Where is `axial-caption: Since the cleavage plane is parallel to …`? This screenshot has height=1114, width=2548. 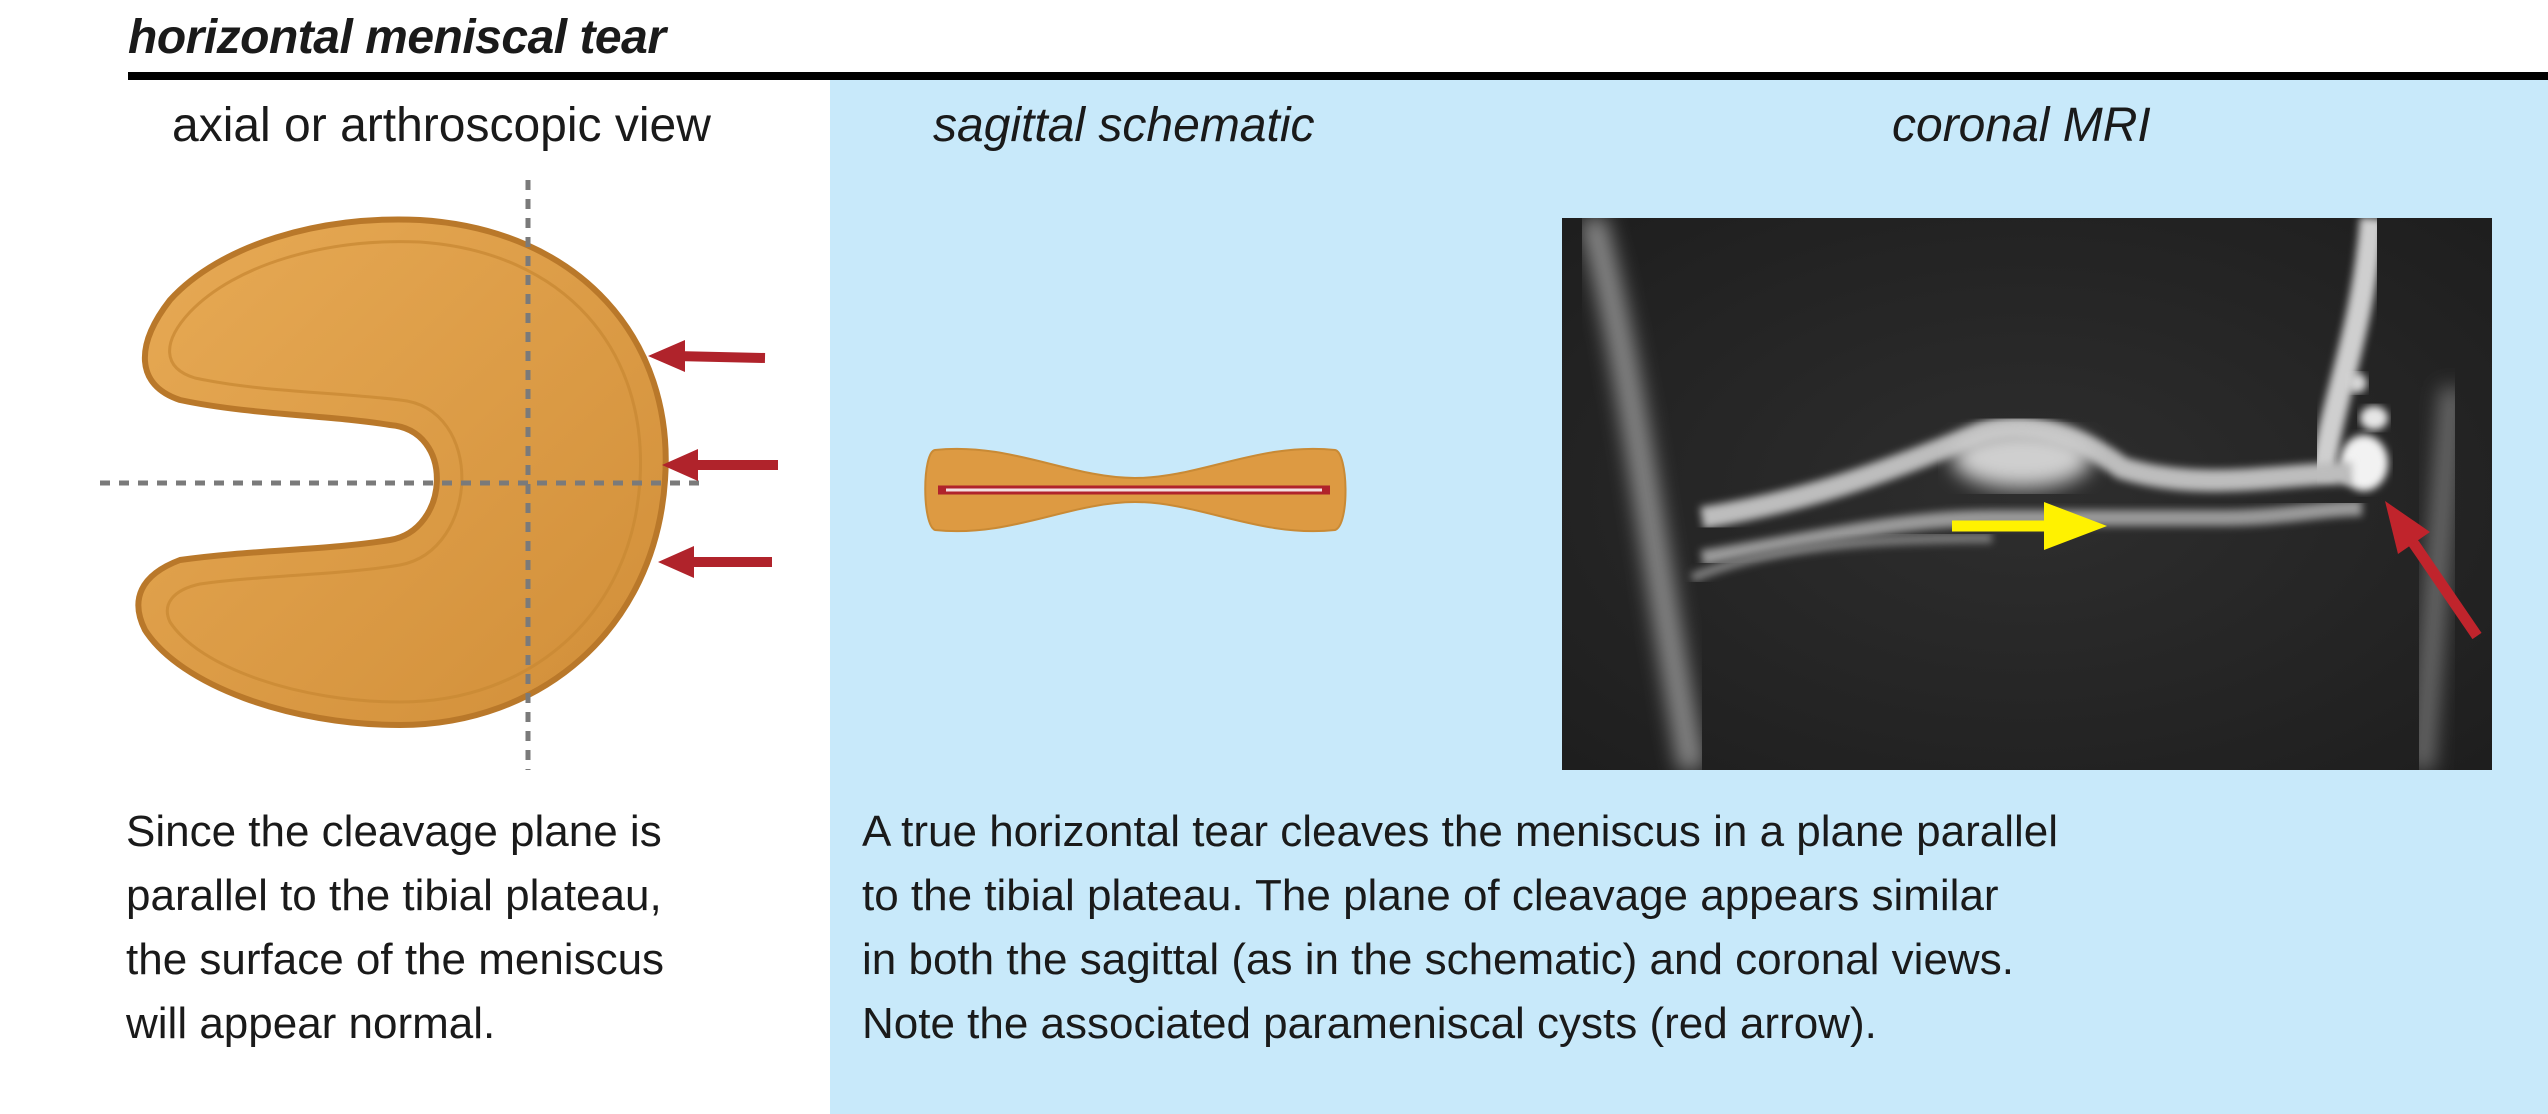 axial-caption: Since the cleavage plane is parallel to … is located at coordinates (466, 928).